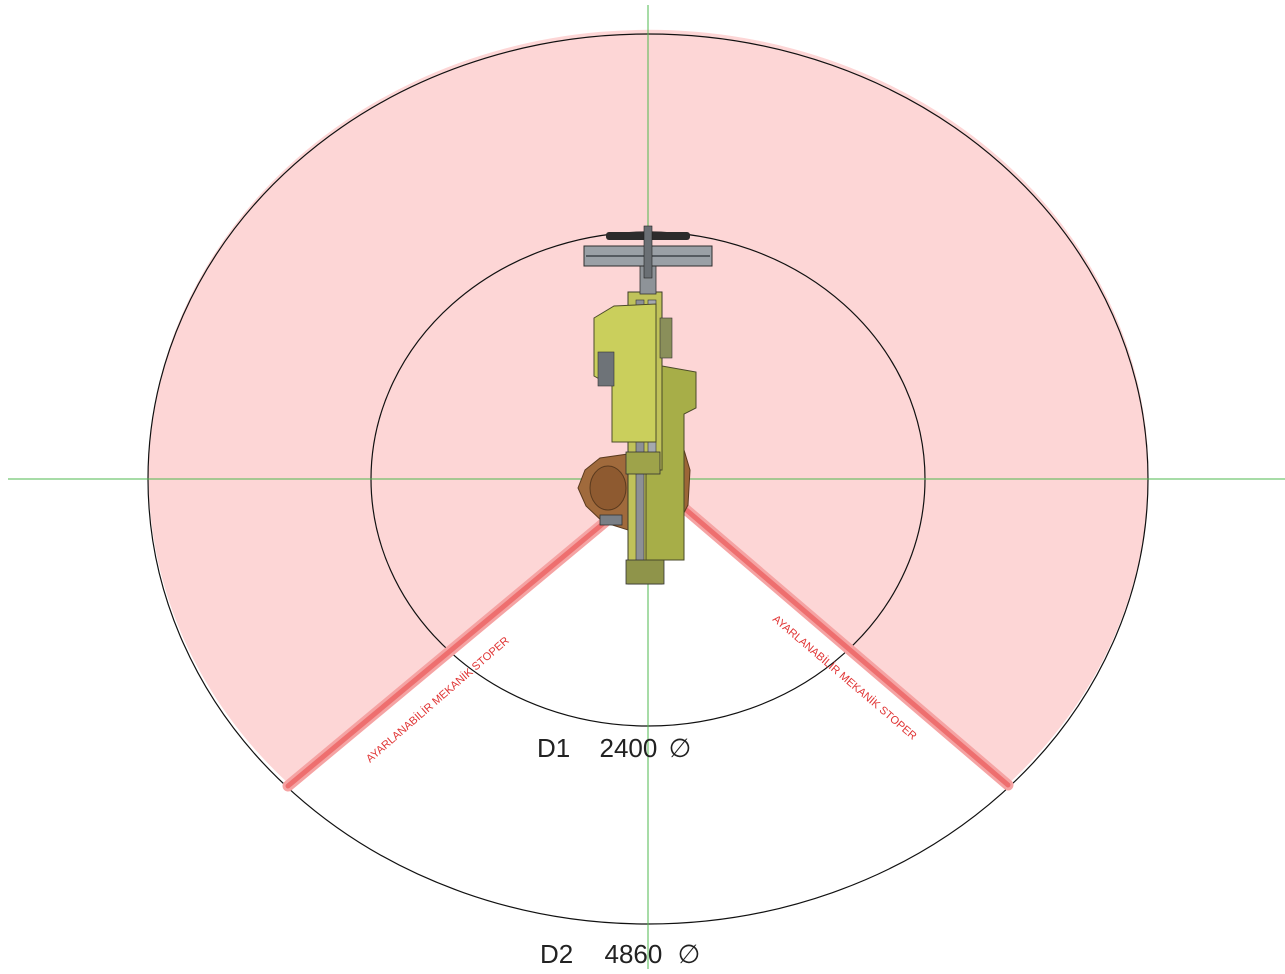 This screenshot has height=974, width=1285. Describe the element at coordinates (645, 405) in the screenshot. I see `scara-robot-top-view-icon` at that location.